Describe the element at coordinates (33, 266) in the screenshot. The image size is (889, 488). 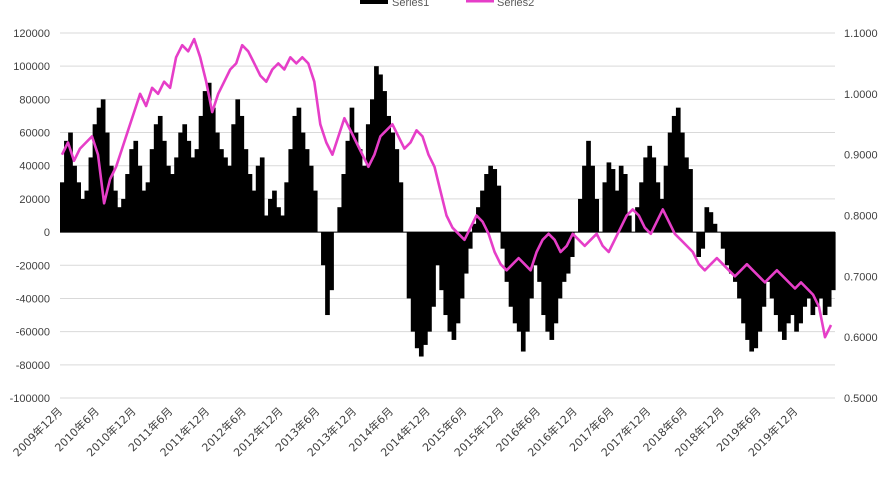
I see `y-left-tick-label: -20000` at that location.